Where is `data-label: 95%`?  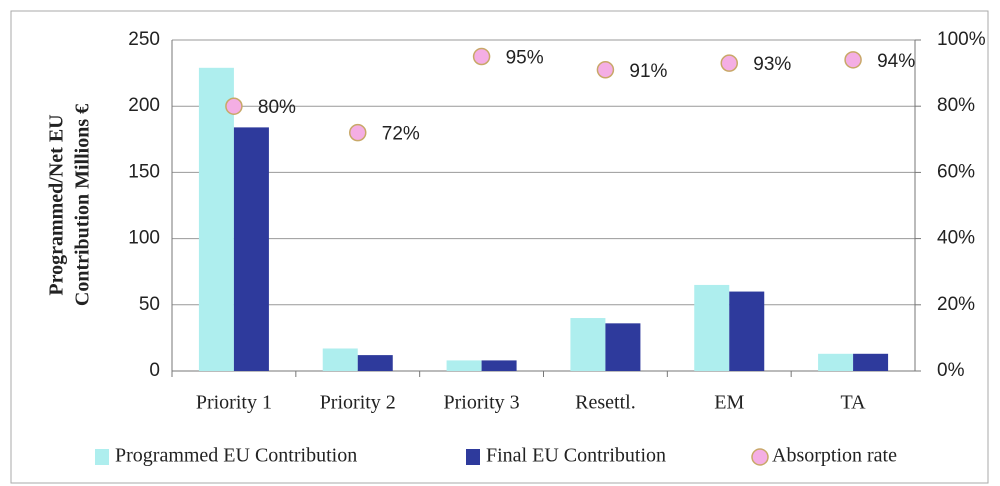
data-label: 95% is located at coordinates (525, 58).